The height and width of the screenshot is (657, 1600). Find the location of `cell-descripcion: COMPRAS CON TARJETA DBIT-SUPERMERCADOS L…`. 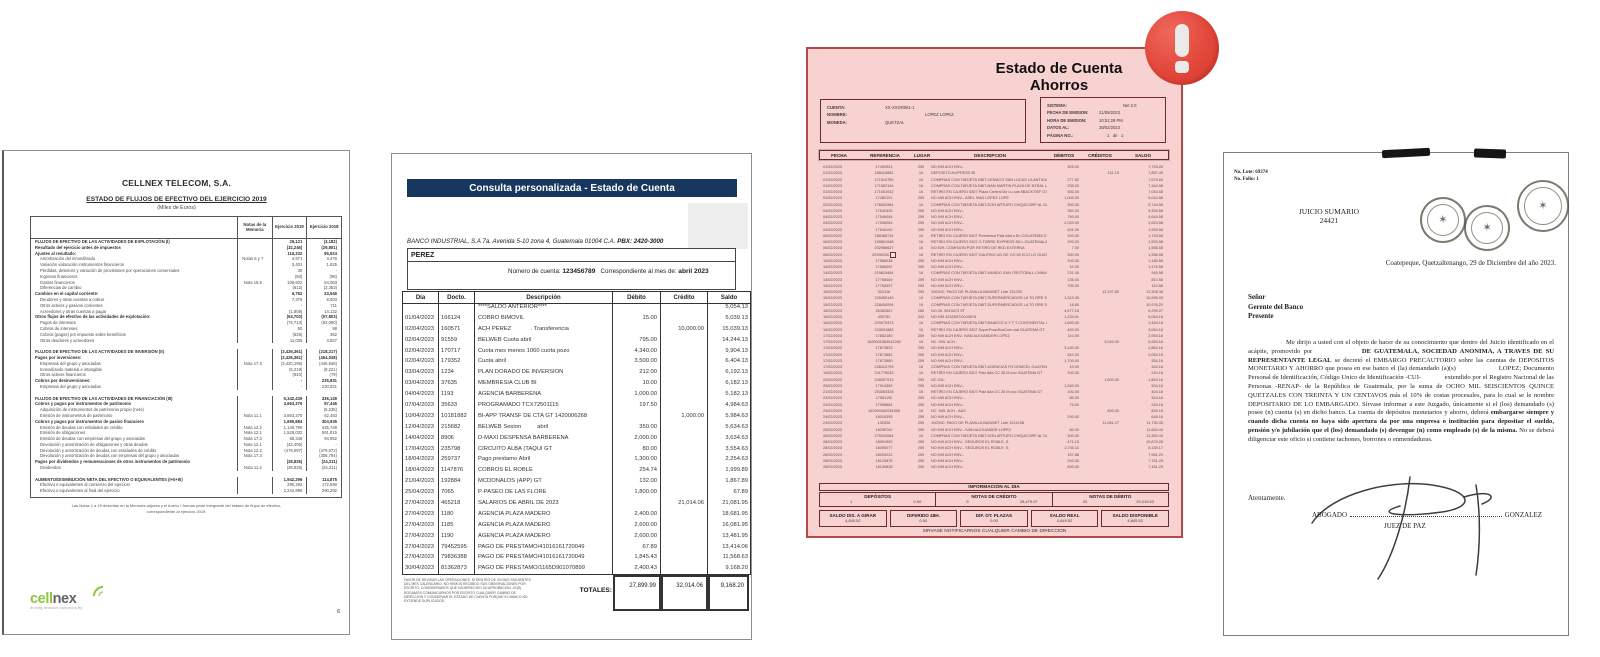

cell-descripcion: COMPRAS CON TARJETA DBIT-SUPERMERCADOS L… is located at coordinates (989, 298).